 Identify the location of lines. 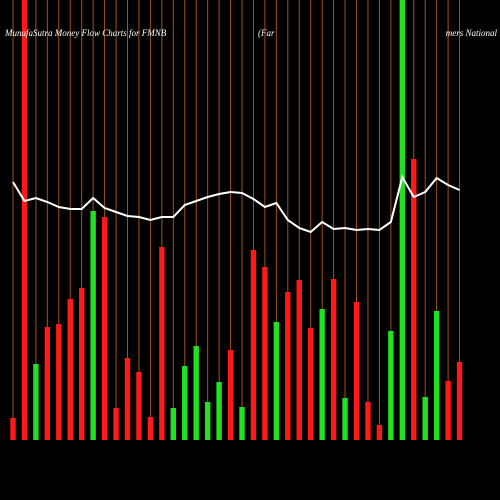
(236, 204).